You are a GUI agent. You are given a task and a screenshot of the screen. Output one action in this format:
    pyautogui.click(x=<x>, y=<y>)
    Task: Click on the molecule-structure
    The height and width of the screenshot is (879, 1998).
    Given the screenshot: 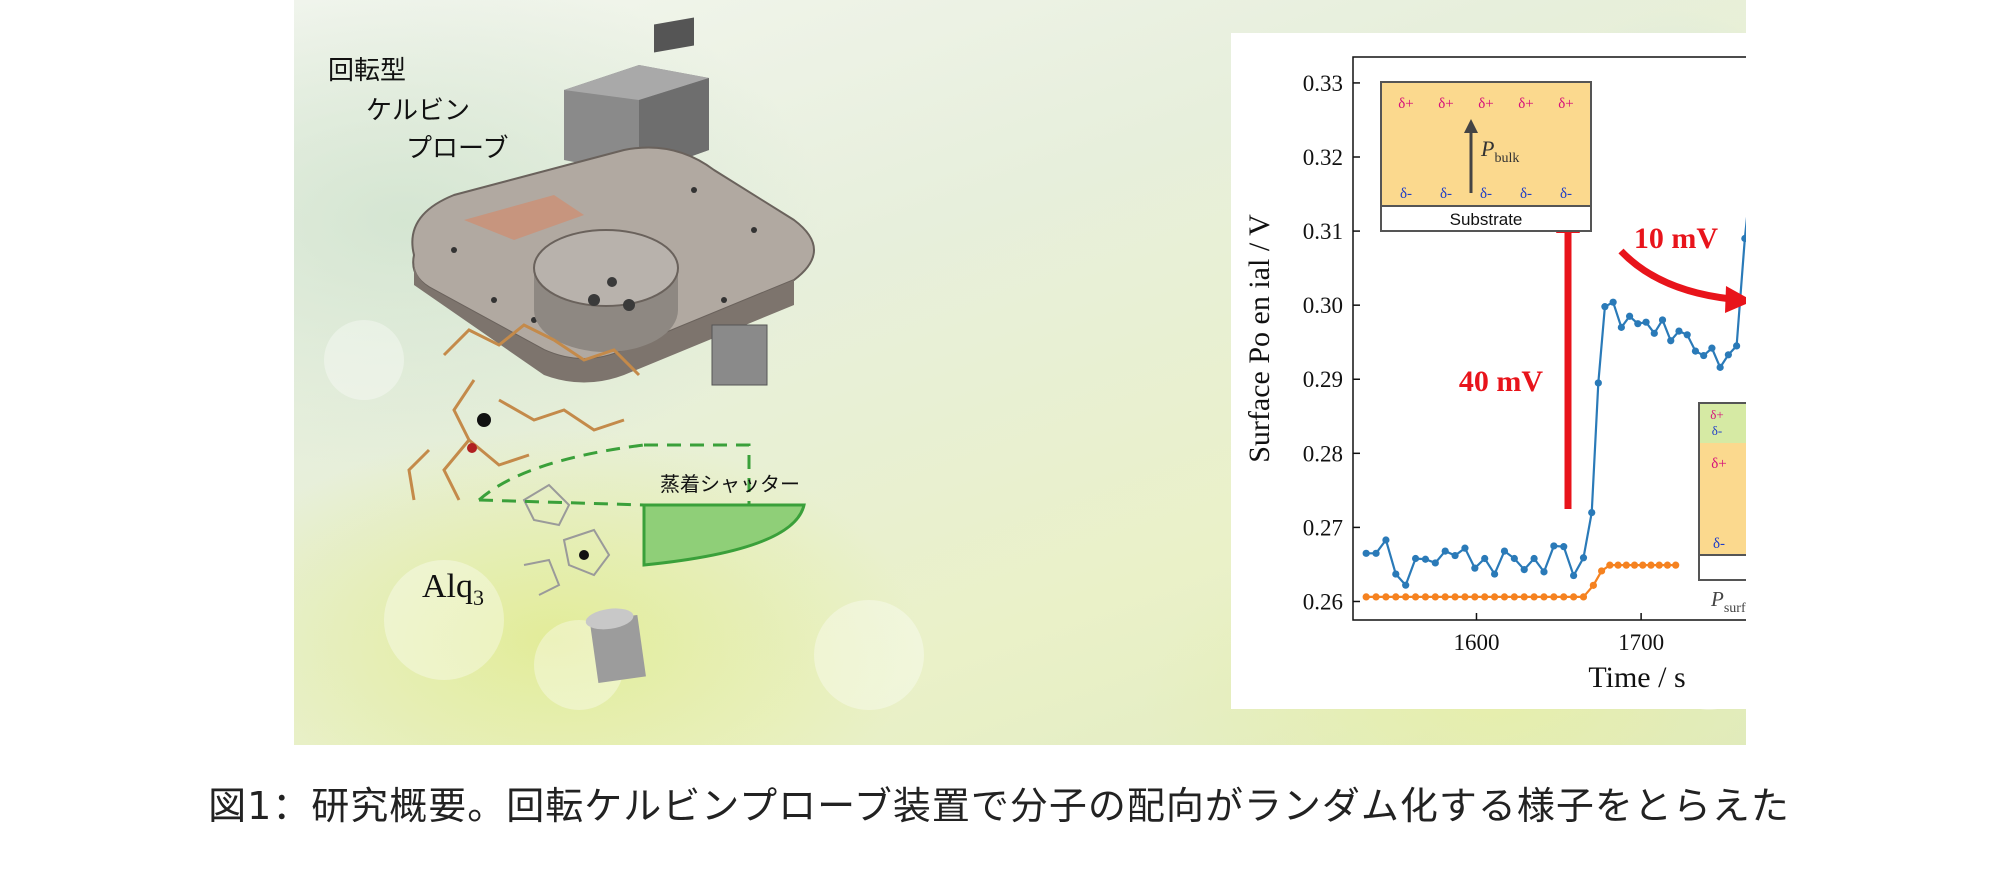 What is the action you would take?
    pyautogui.click(x=524, y=412)
    